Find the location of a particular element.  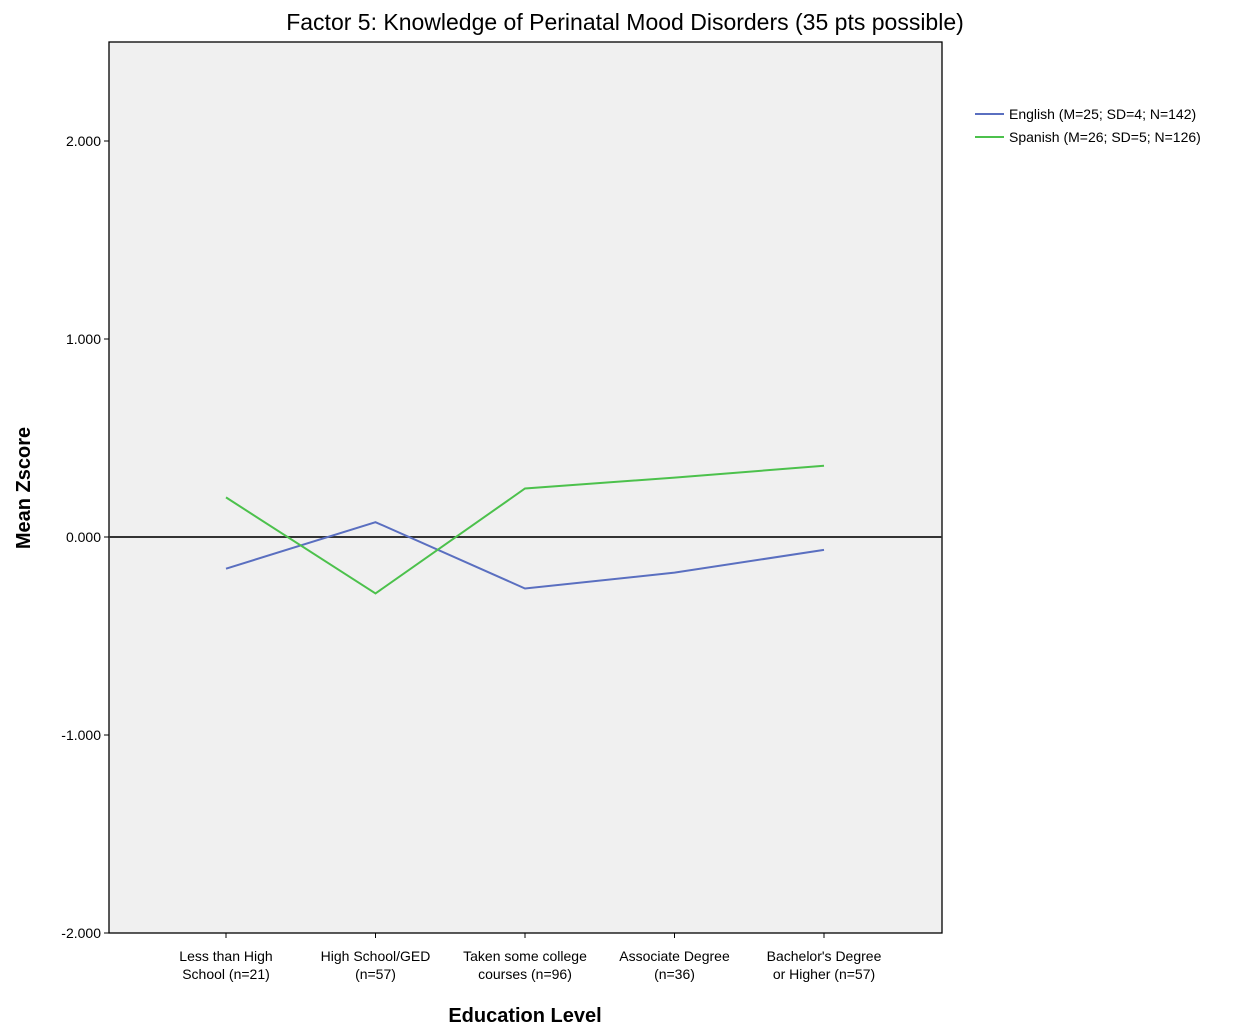

legend-label: Spanish (M=26; SD=5; N=126) is located at coordinates (1105, 137).